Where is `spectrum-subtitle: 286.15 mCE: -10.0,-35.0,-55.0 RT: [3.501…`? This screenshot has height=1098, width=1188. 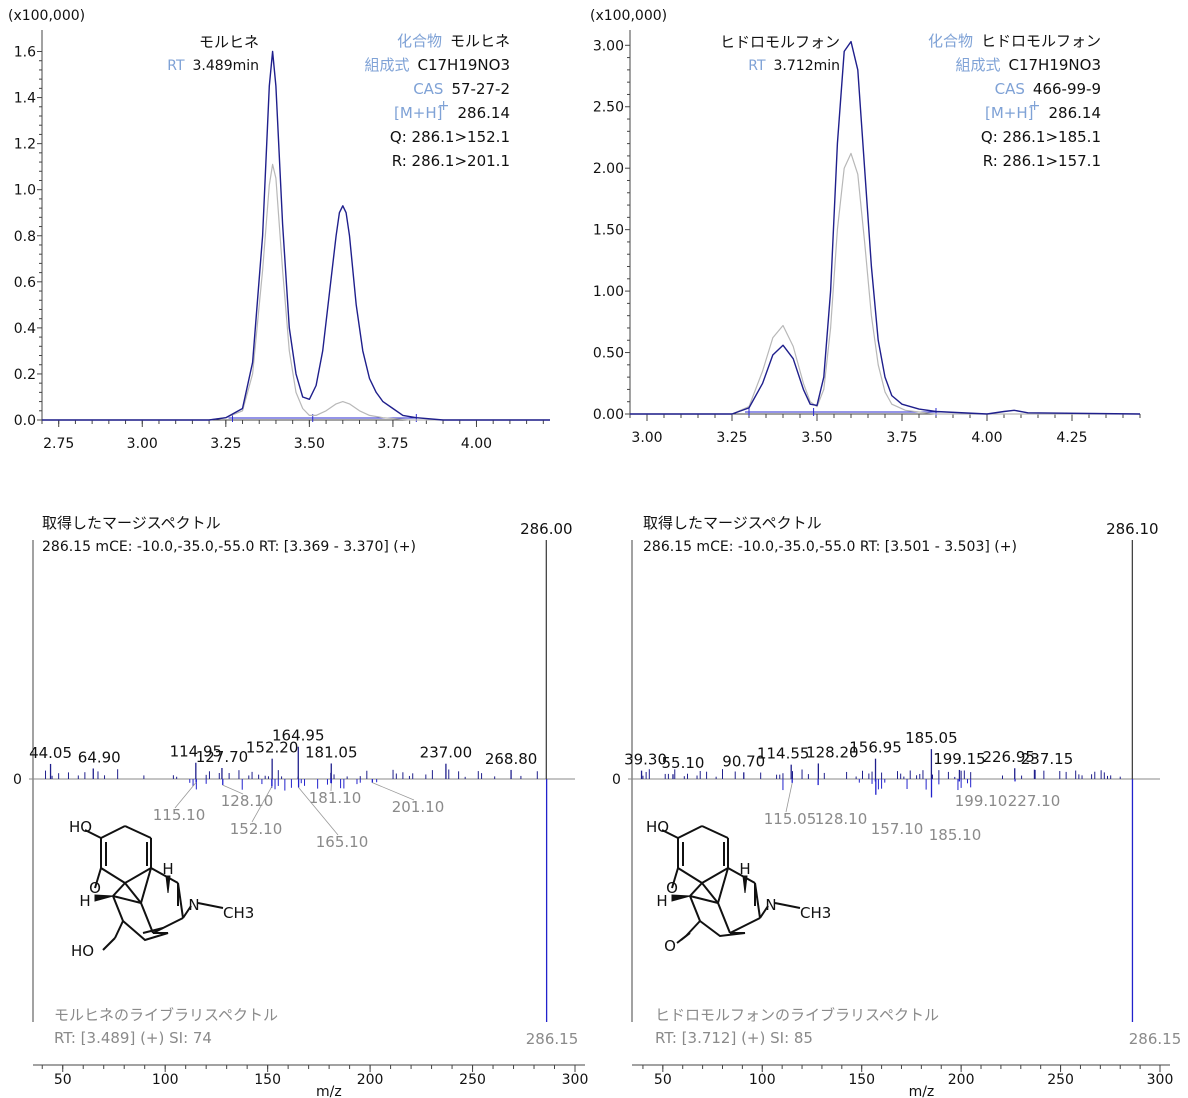
spectrum-subtitle: 286.15 mCE: -10.0,-35.0,-55.0 RT: [3.501… is located at coordinates (830, 547).